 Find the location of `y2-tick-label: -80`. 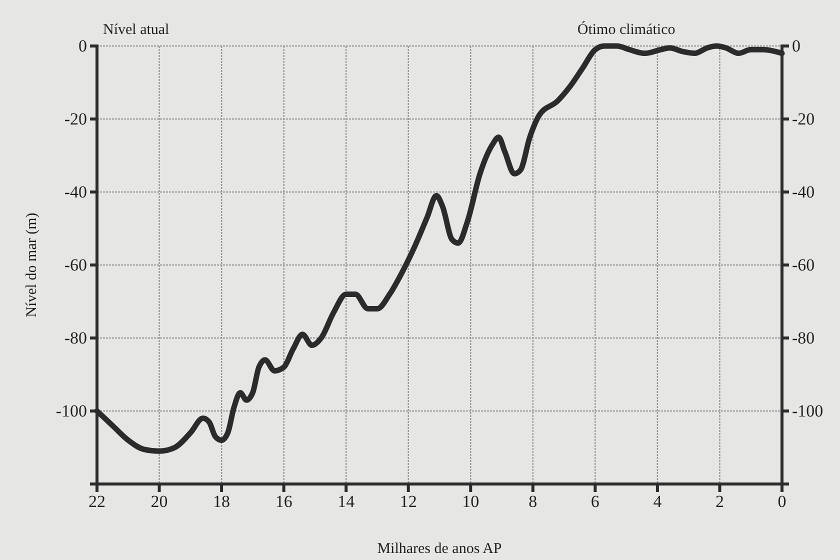

y2-tick-label: -80 is located at coordinates (803, 338).